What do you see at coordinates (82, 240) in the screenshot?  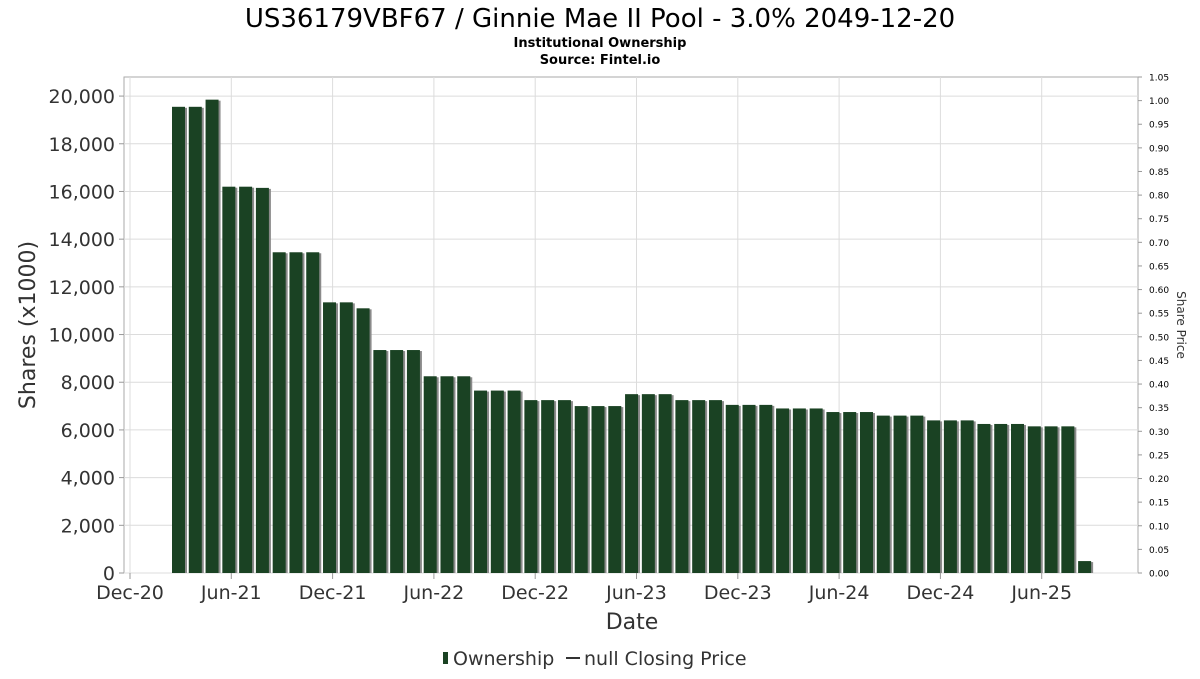 I see `y-tick-label: 14,000` at bounding box center [82, 240].